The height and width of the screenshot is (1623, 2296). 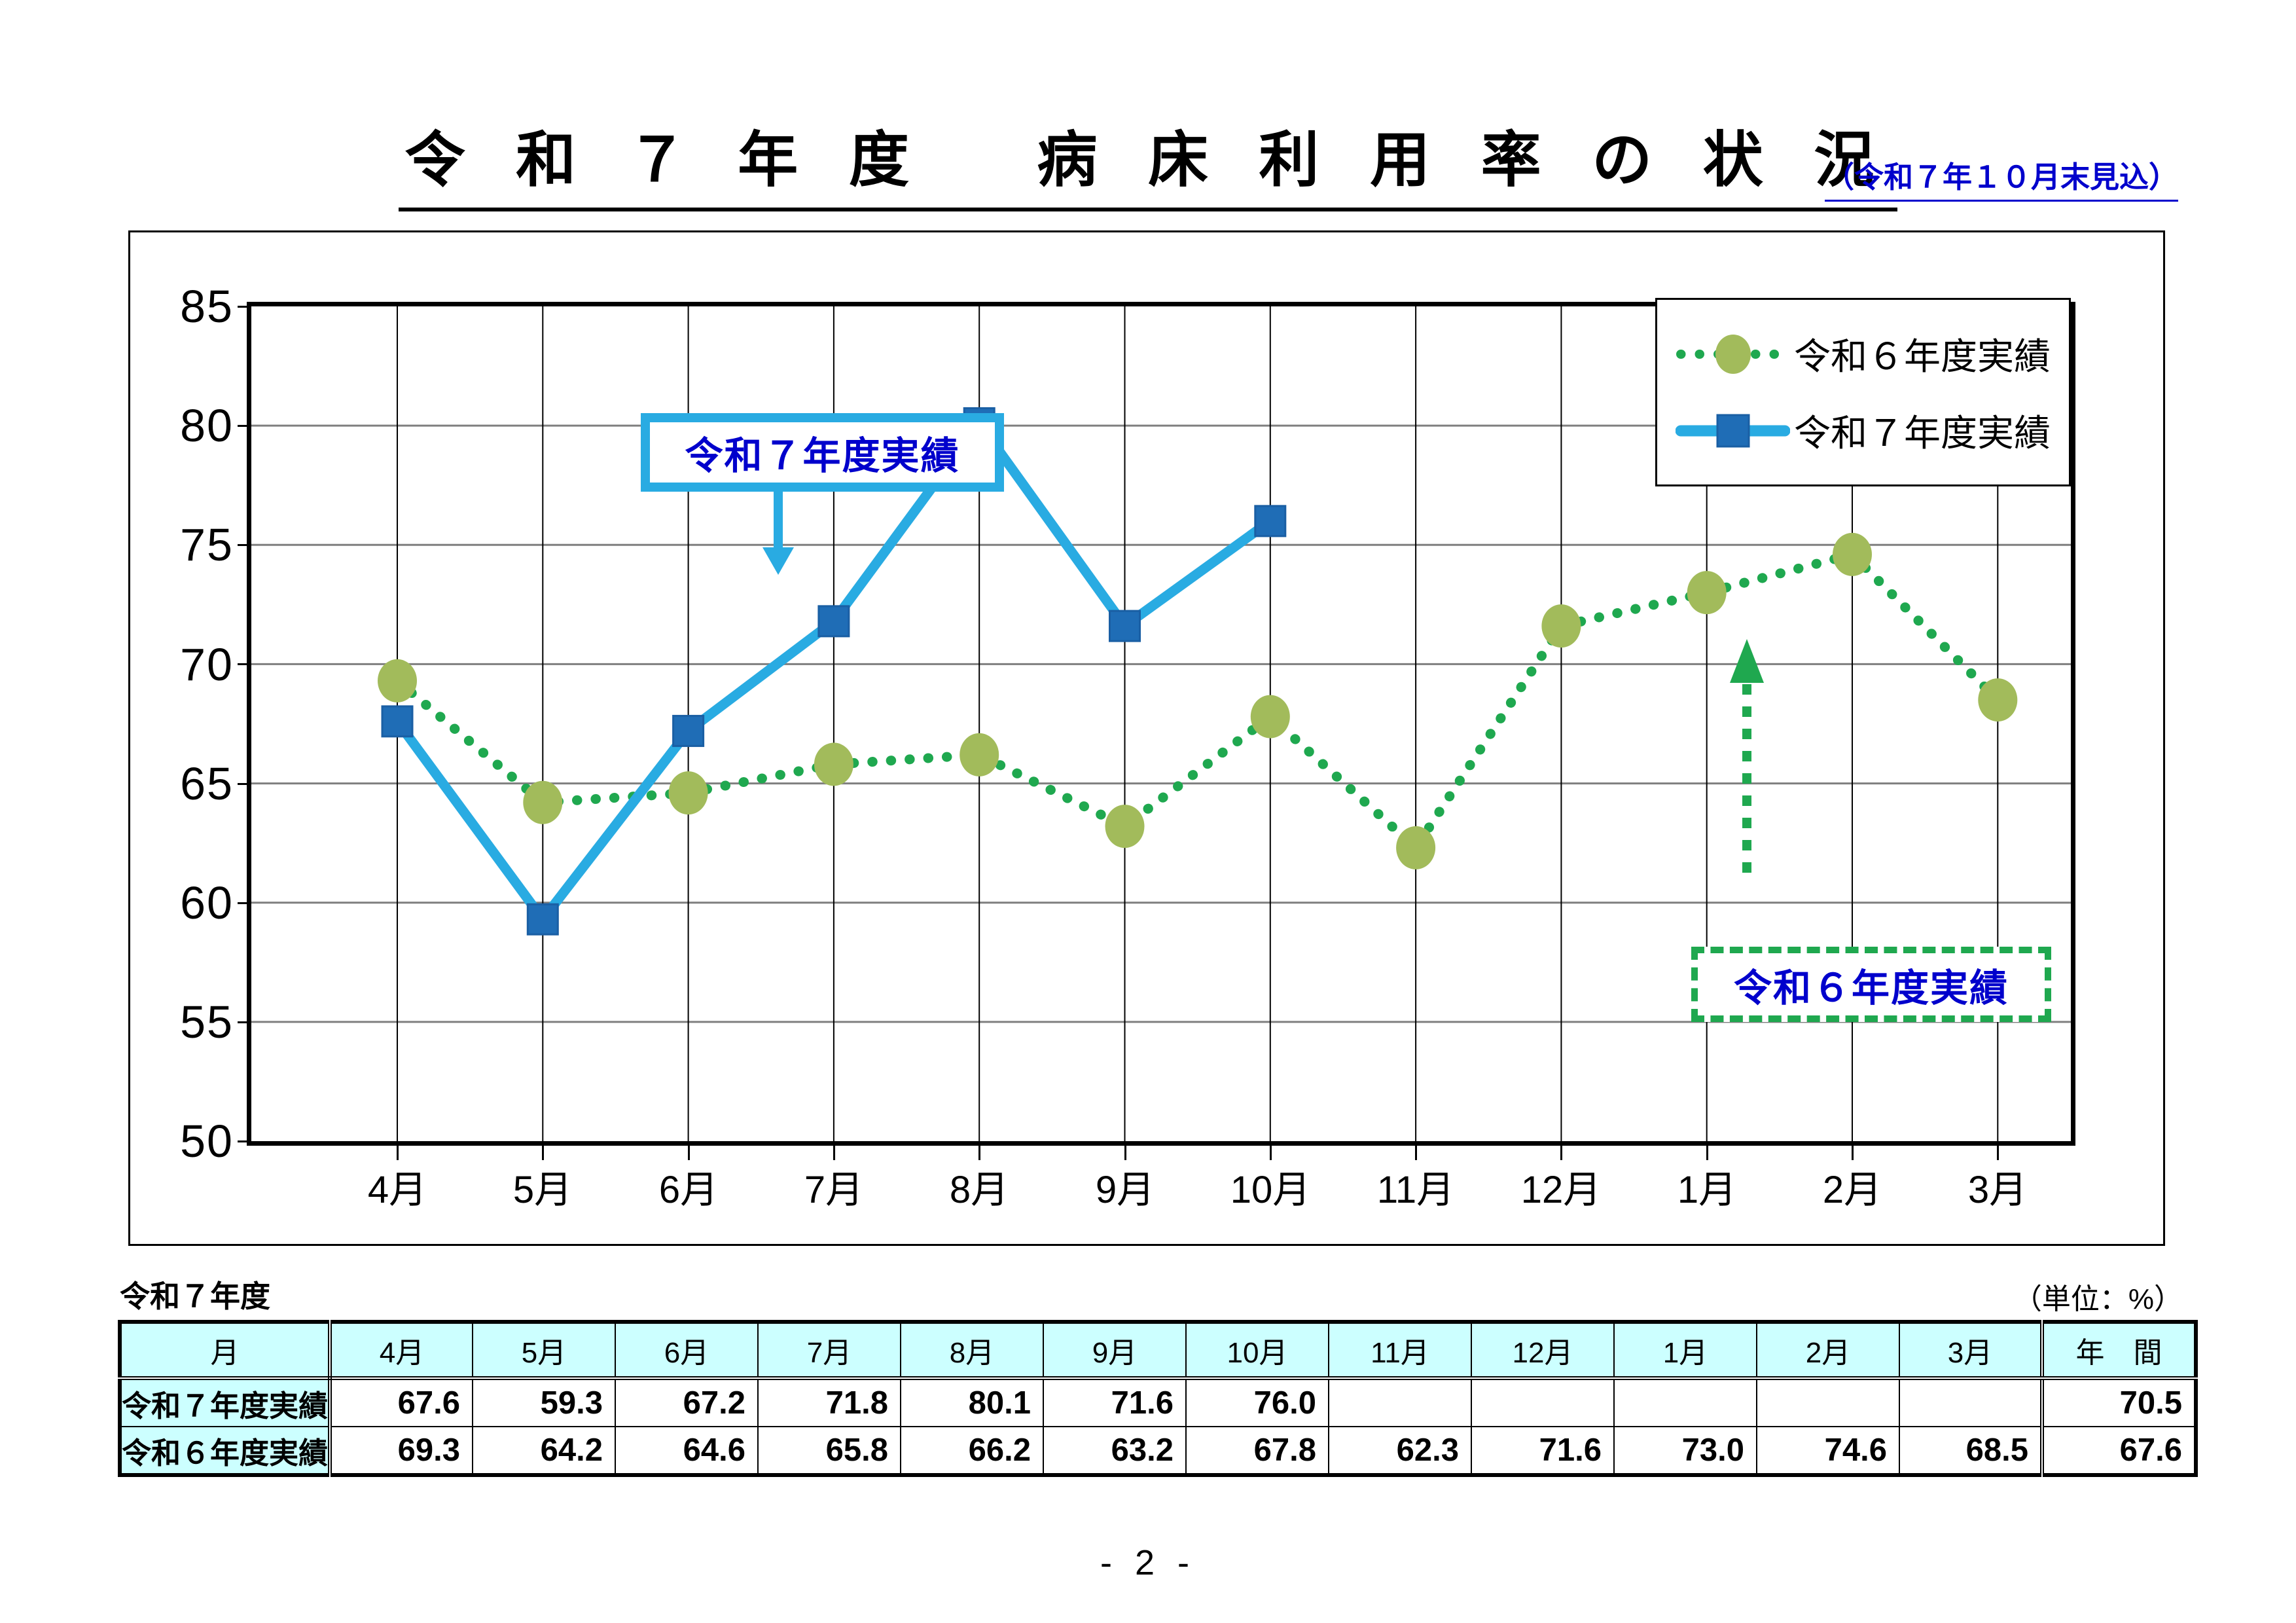 What do you see at coordinates (1400, 1451) in the screenshot?
I see `r6-nov: 62.3` at bounding box center [1400, 1451].